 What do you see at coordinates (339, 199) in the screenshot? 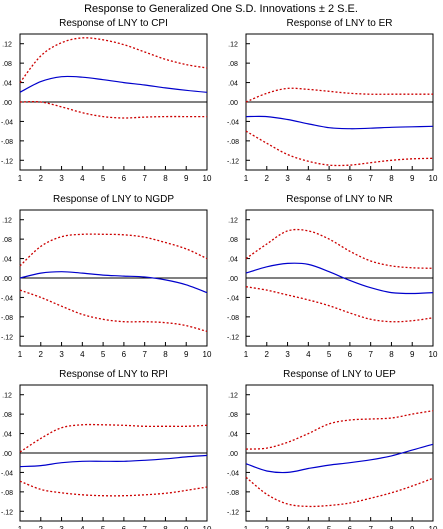
I see `panel-title: Response of LNY to NR` at bounding box center [339, 199].